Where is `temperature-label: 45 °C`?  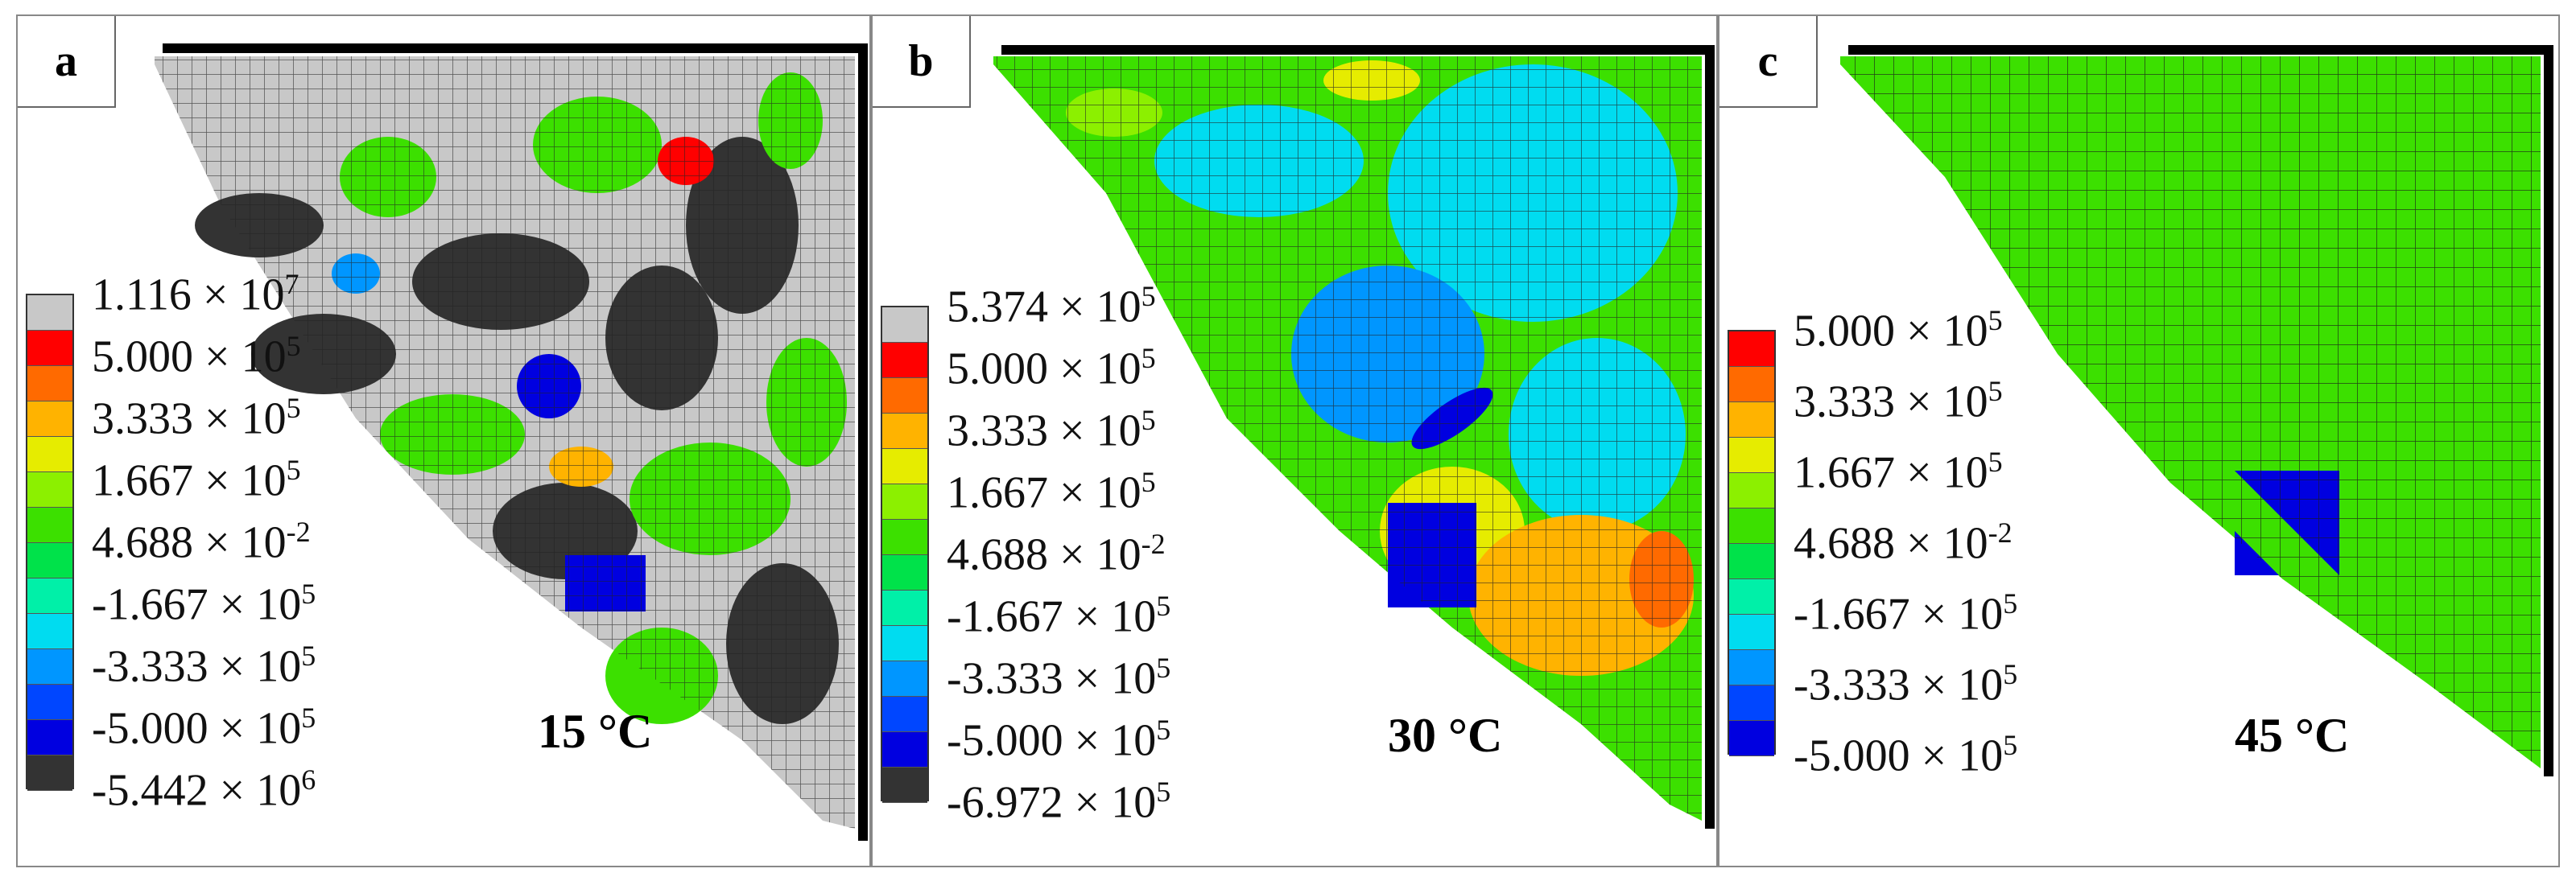
temperature-label: 45 °C is located at coordinates (2292, 735).